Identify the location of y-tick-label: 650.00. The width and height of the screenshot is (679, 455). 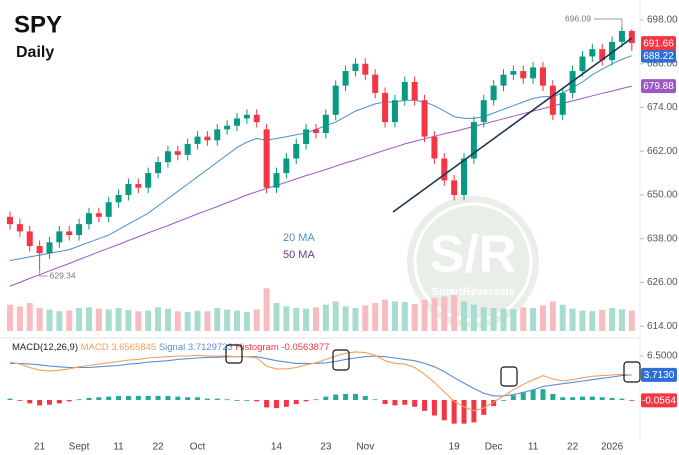
(662, 195).